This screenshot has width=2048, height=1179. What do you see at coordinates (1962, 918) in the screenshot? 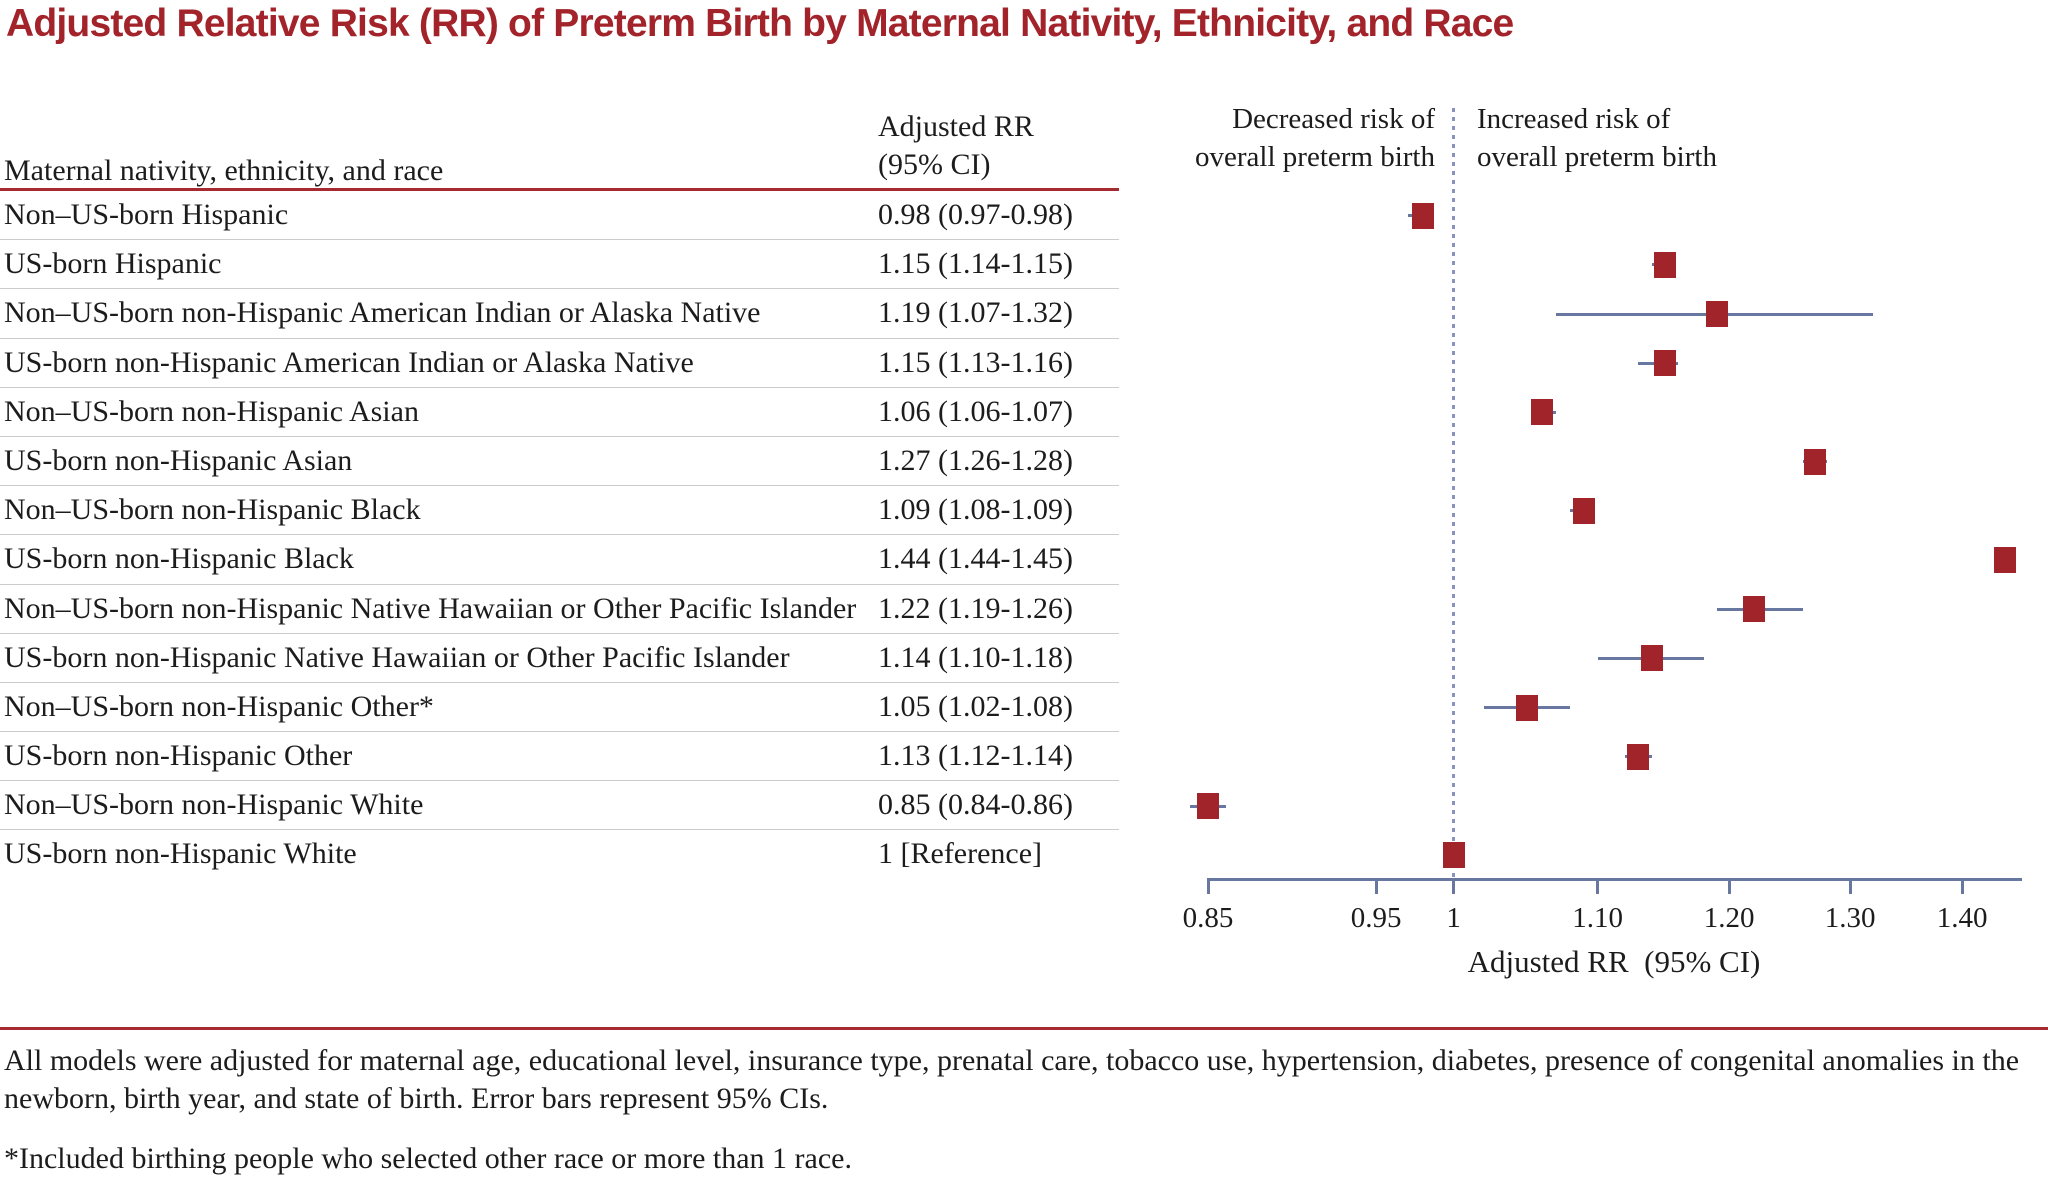
I see `x-axis-tick-label: 1.40` at bounding box center [1962, 918].